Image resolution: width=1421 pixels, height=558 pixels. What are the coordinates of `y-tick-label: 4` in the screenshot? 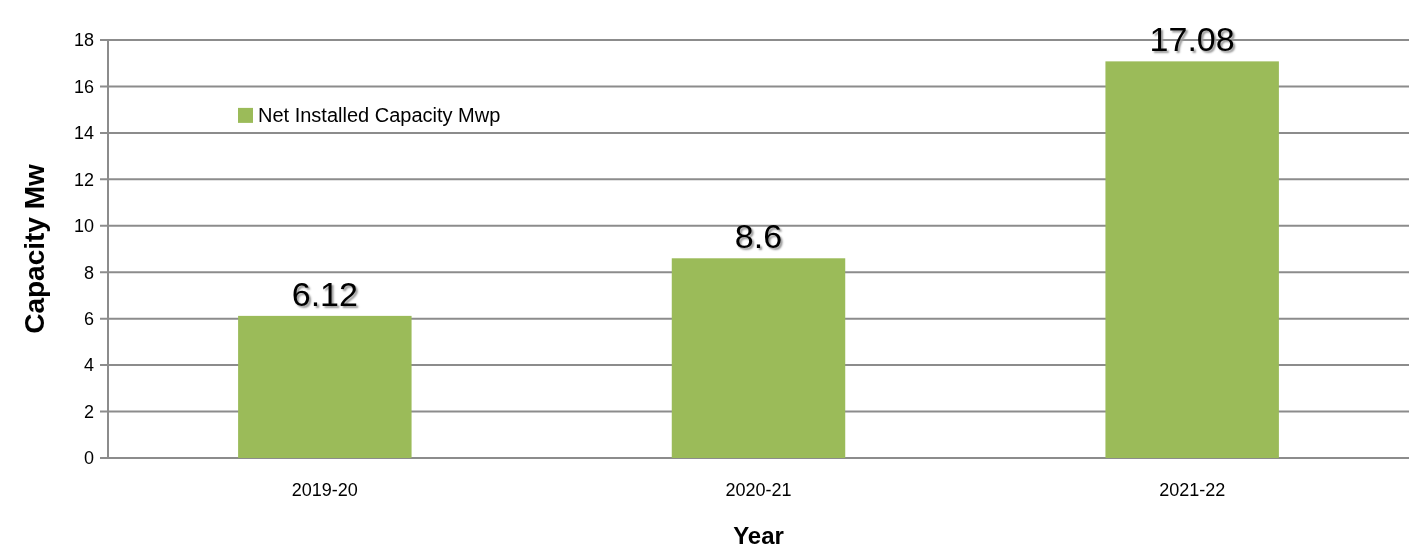 It's located at (88, 365).